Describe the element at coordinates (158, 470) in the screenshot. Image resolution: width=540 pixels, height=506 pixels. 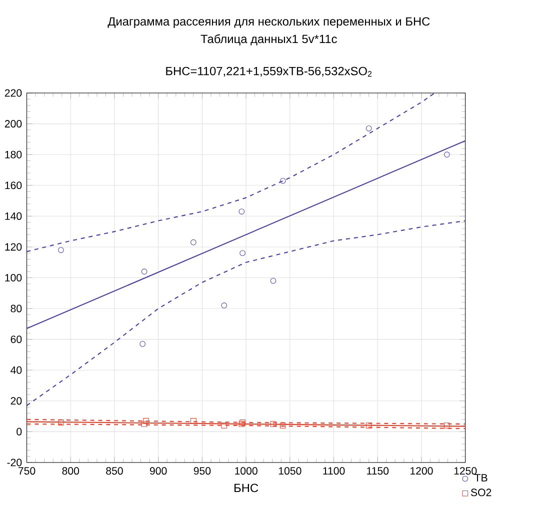
I see `x-tick-label: 900` at that location.